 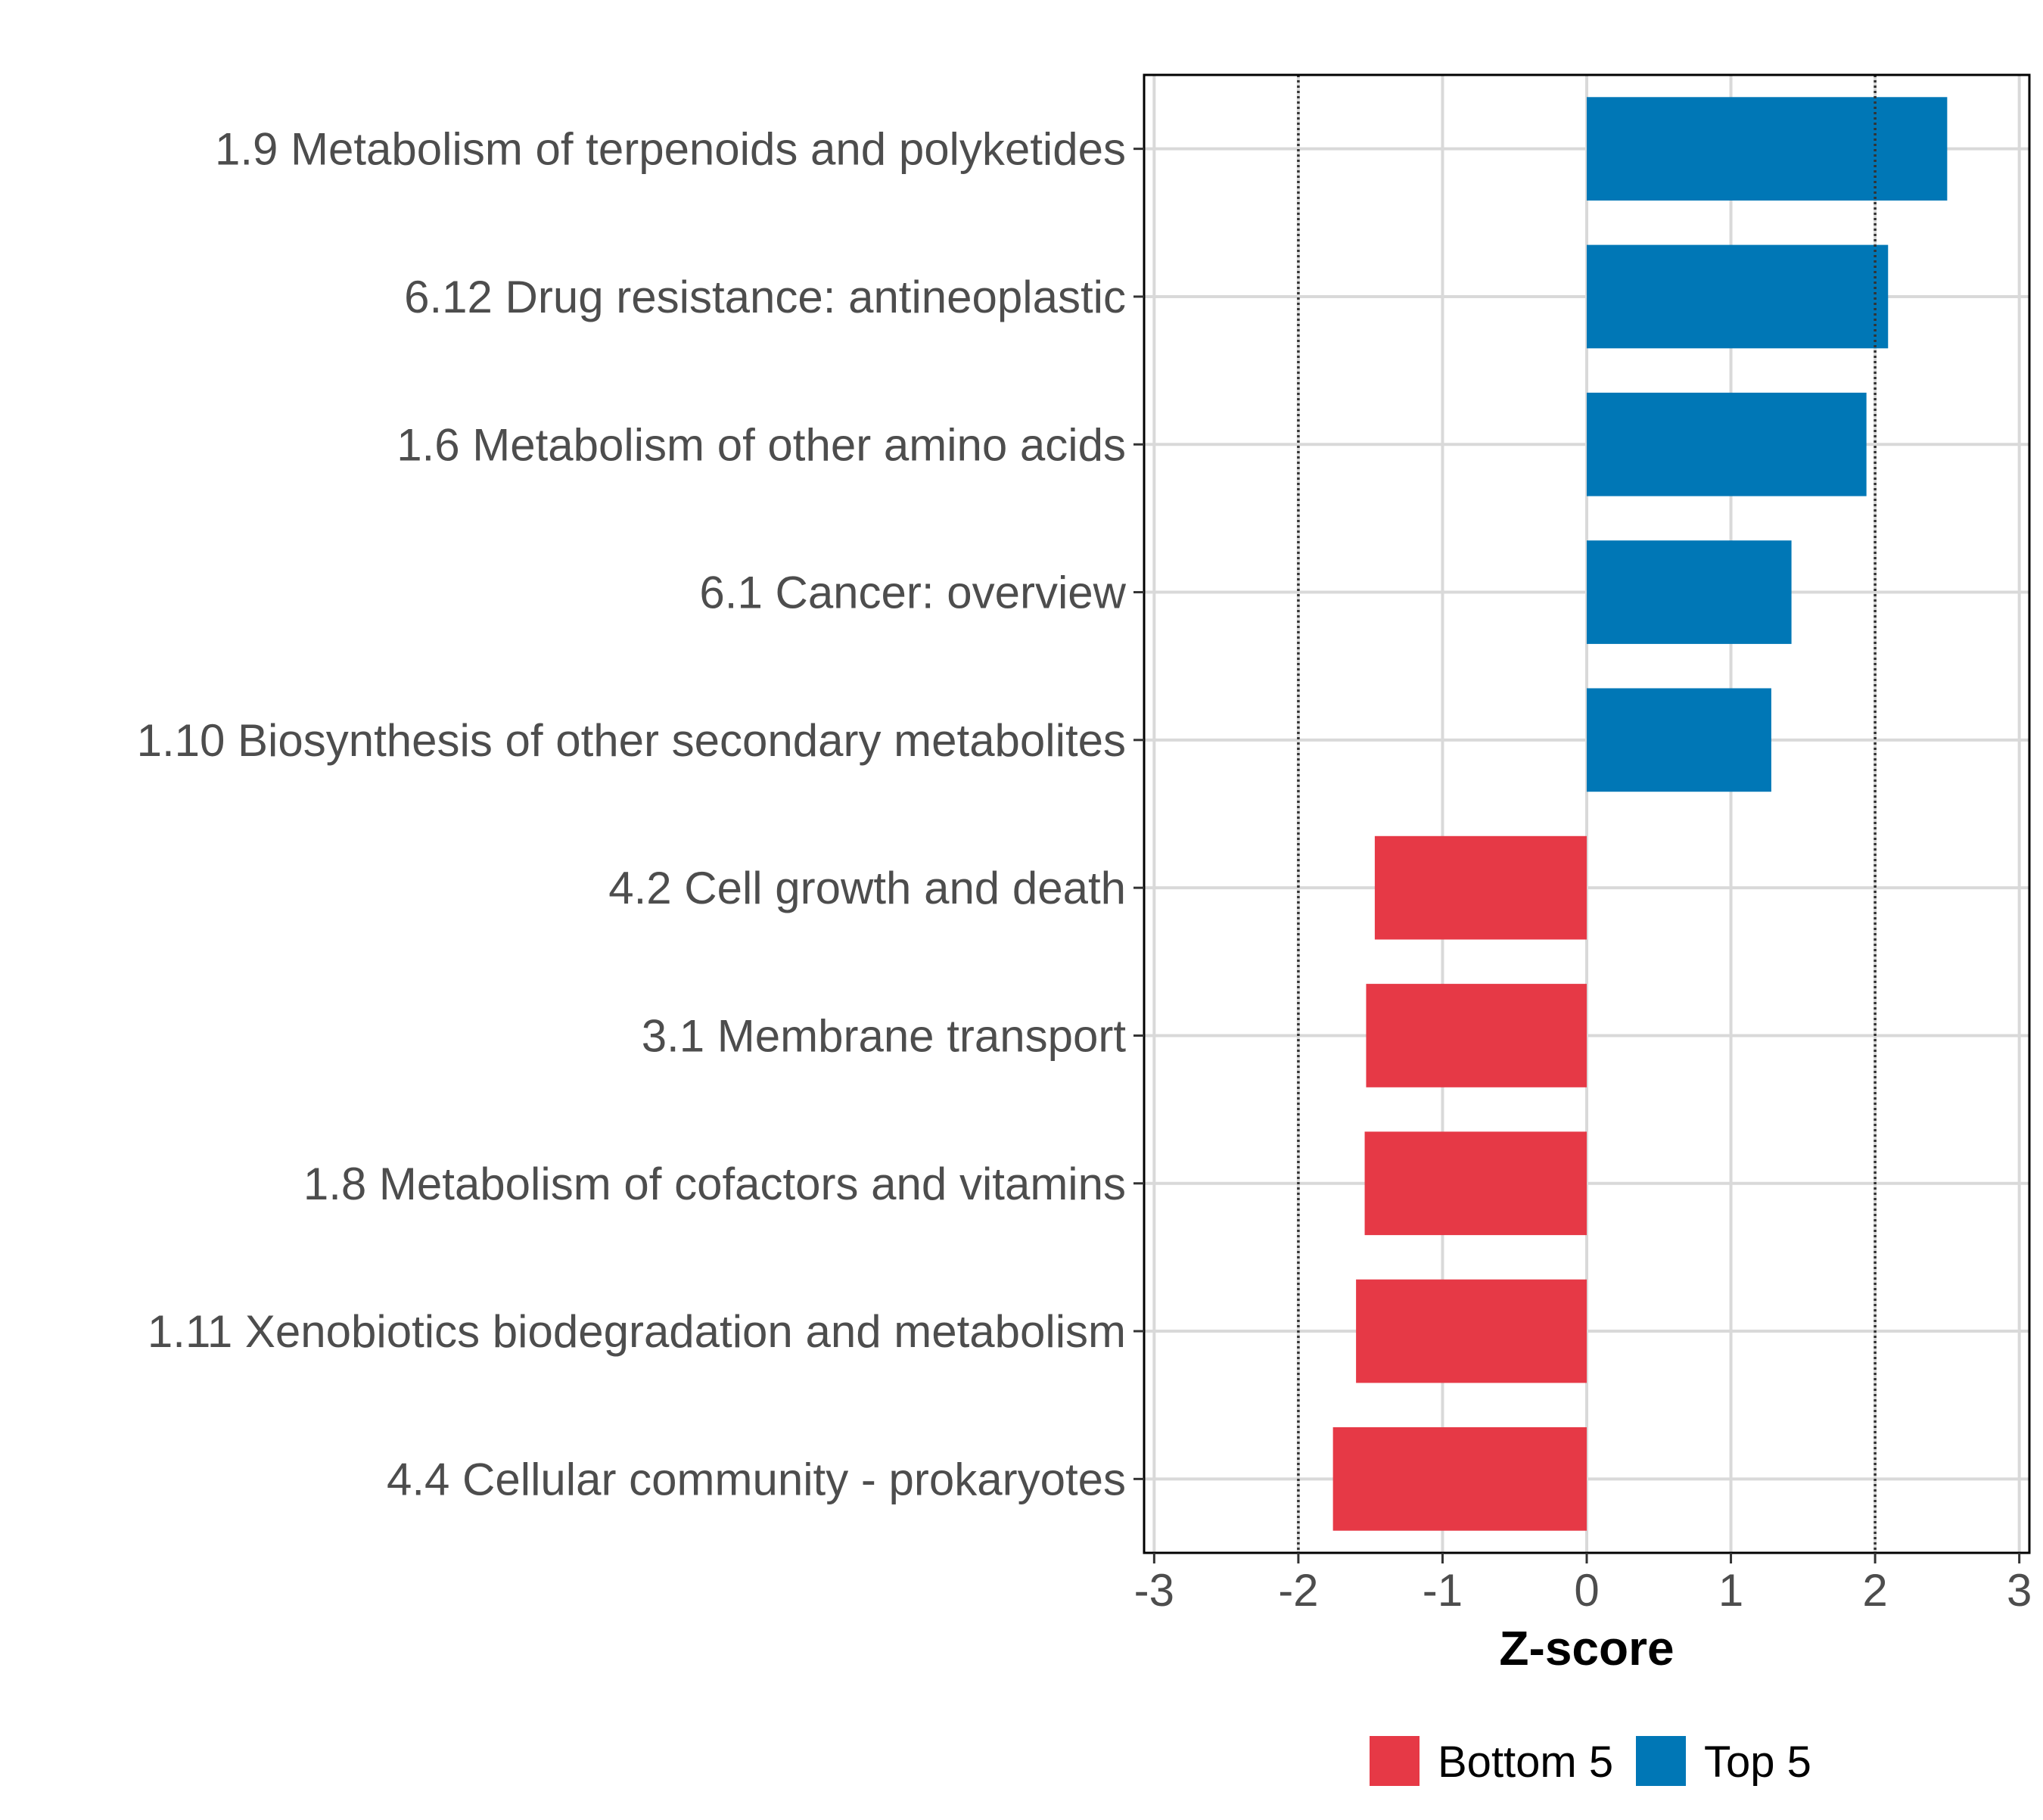 I want to click on y-tick-label: 3.1 Membrane transport, so click(x=885, y=1035).